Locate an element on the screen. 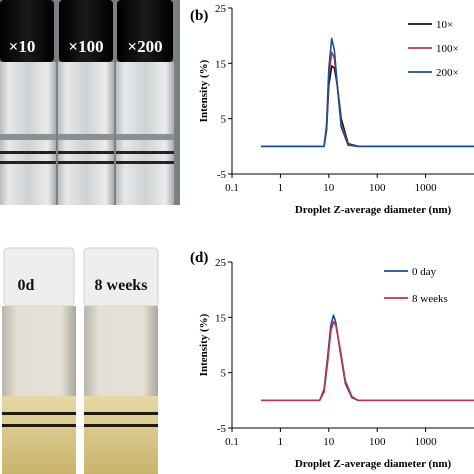 Image resolution: width=474 pixels, height=474 pixels. vial-x200 is located at coordinates (145, 102).